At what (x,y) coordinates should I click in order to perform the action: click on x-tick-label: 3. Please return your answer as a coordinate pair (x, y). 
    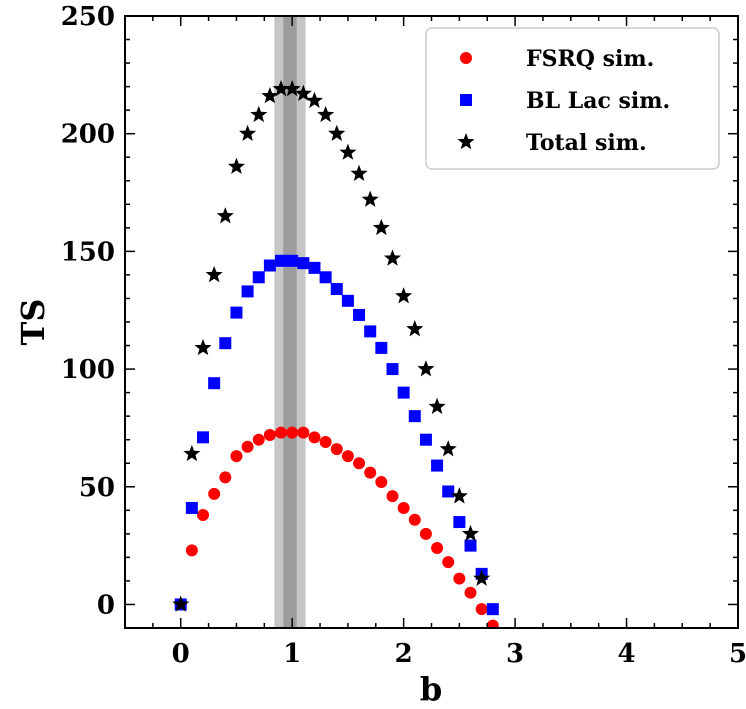
    Looking at the image, I should click on (515, 654).